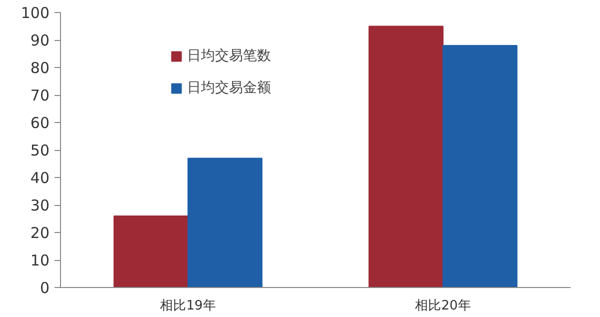  Describe the element at coordinates (40, 178) in the screenshot. I see `y-tick-label: 40` at that location.